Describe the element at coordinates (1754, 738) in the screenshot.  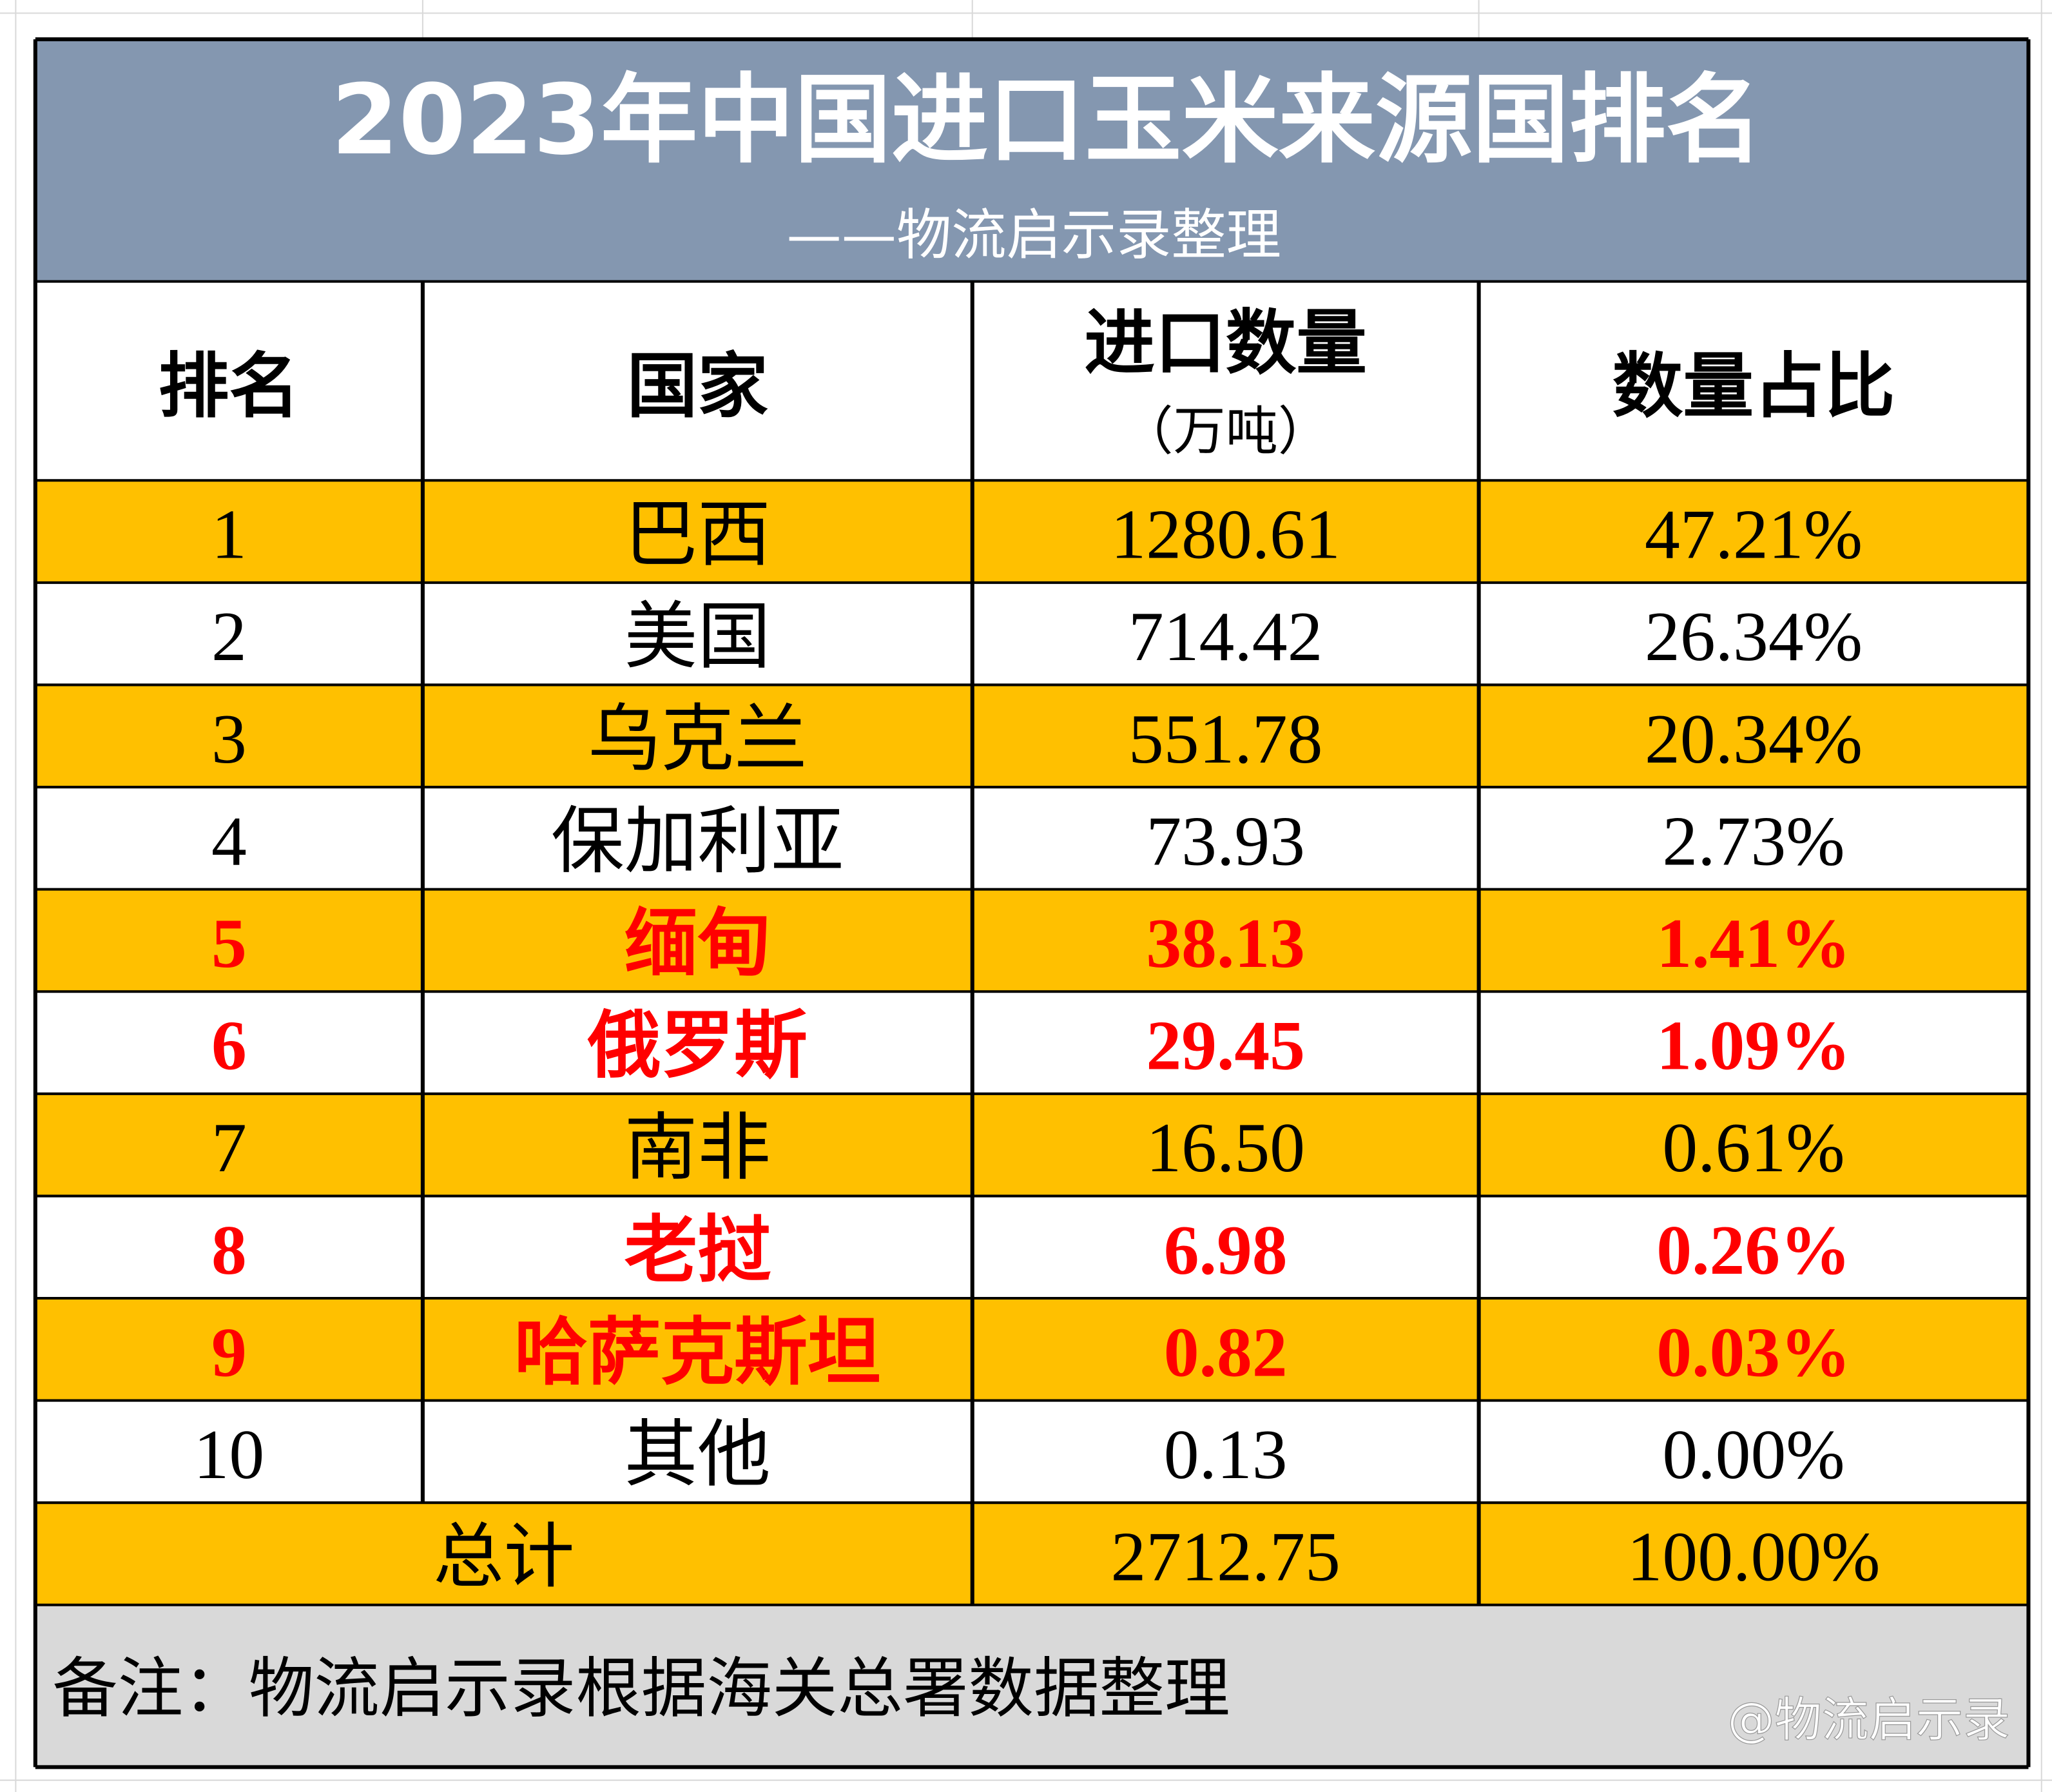
I see `cell: 20.34%` at that location.